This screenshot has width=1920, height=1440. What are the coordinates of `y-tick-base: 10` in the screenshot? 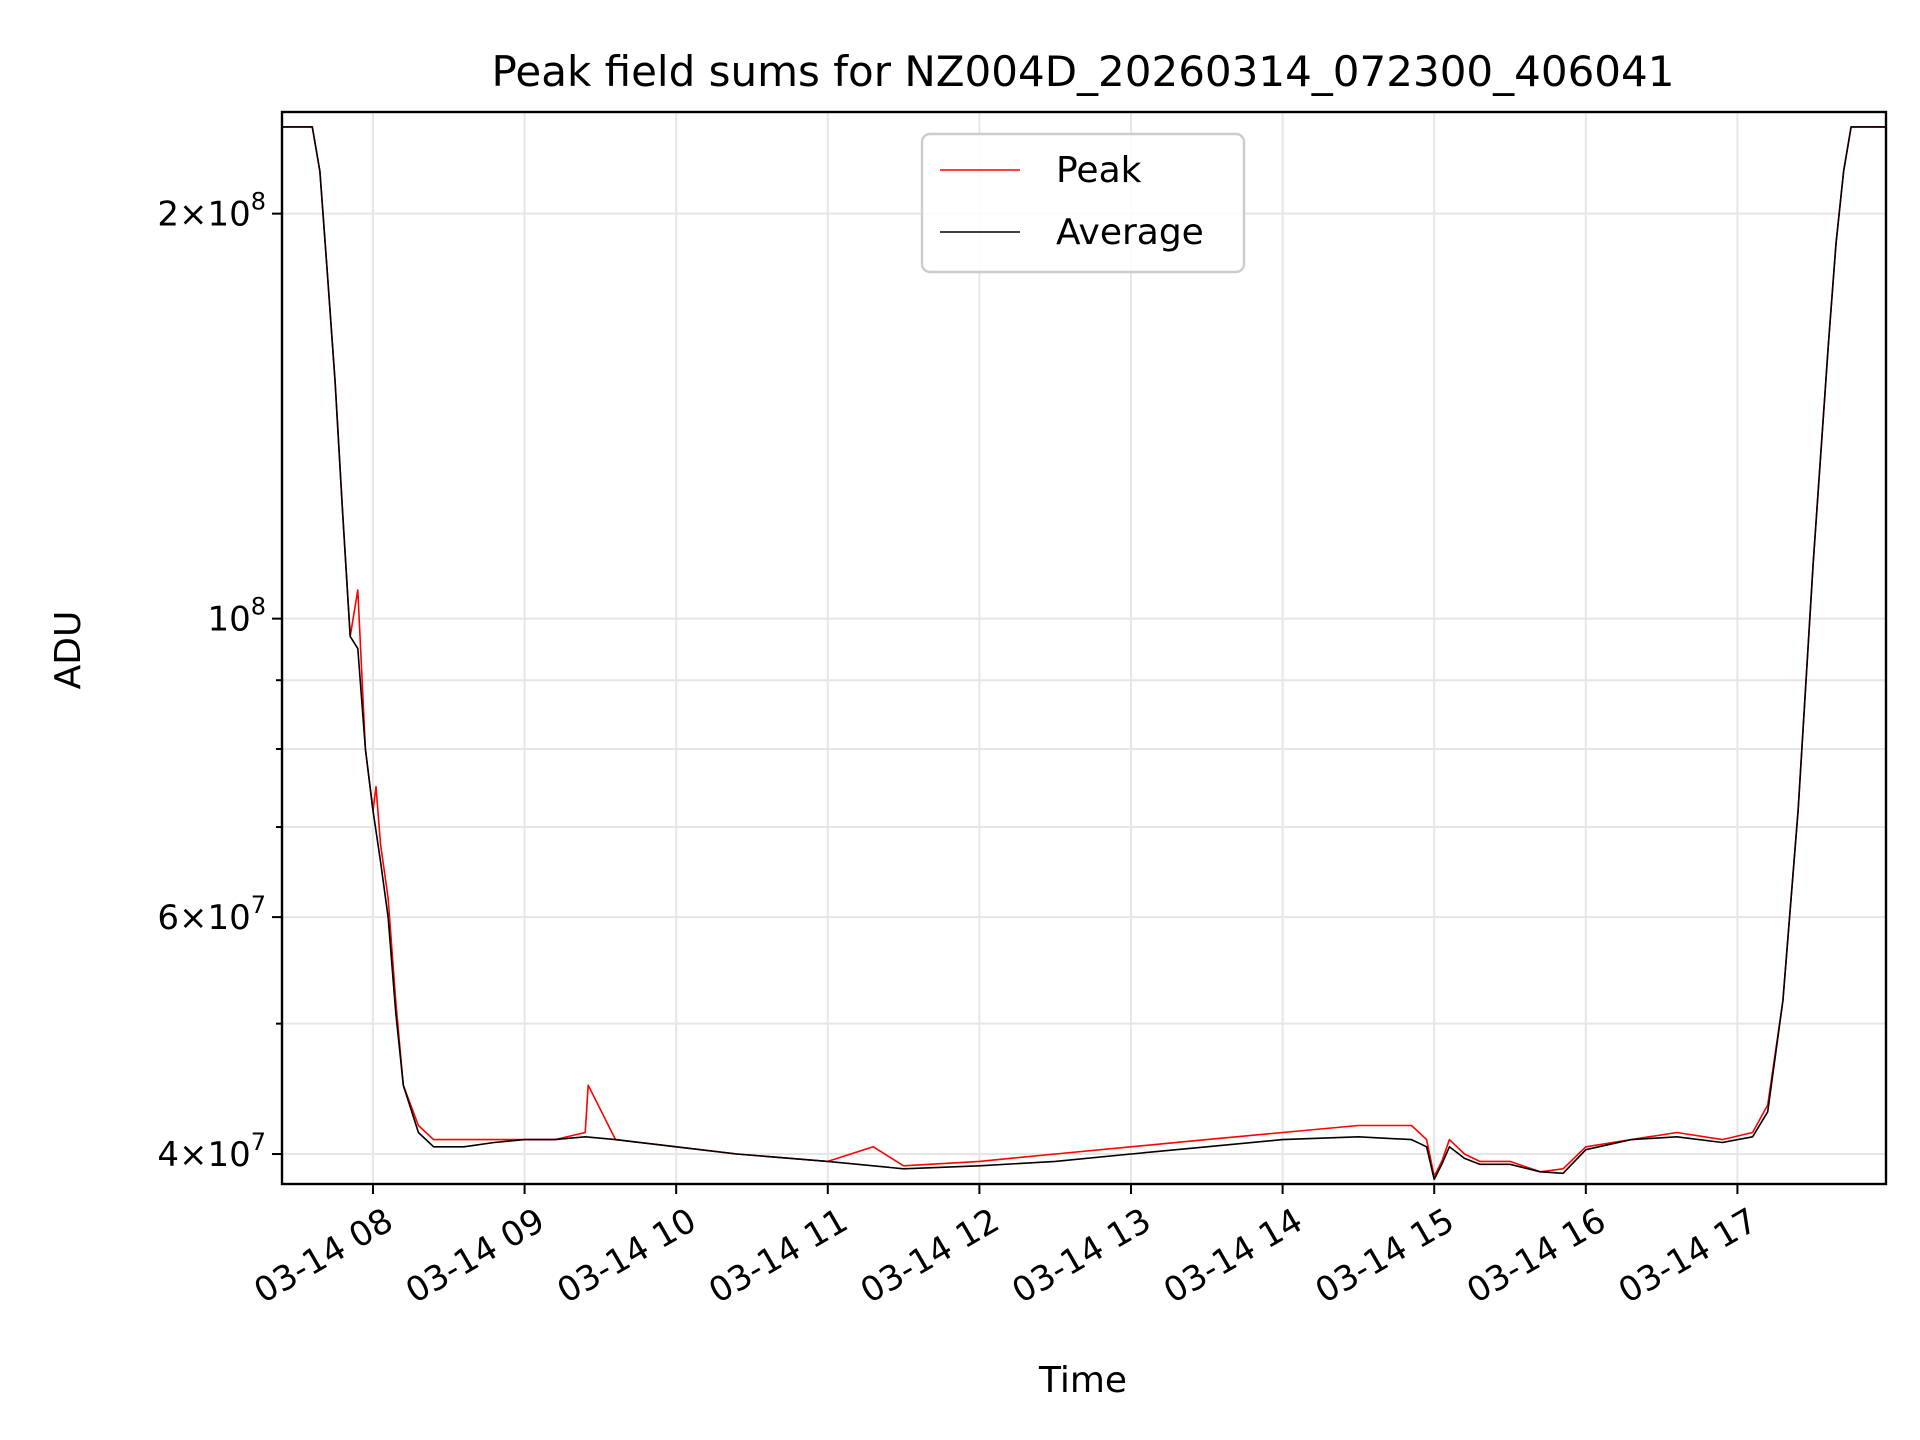 It's located at (228, 620).